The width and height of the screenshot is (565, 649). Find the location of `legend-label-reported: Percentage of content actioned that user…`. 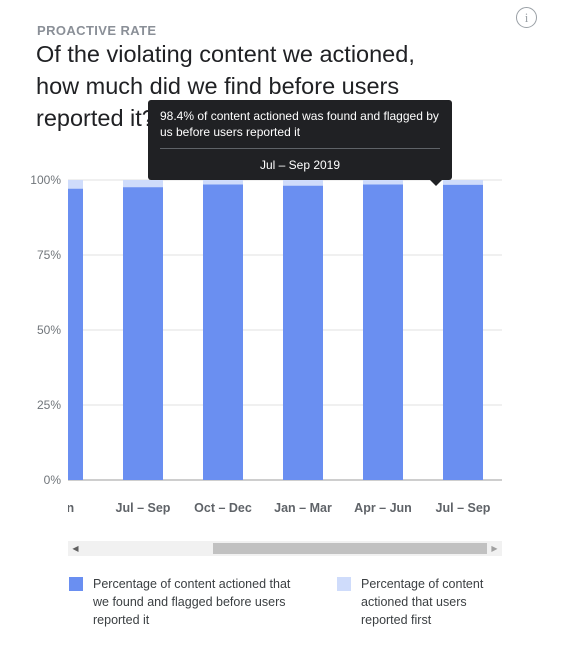

legend-label-reported: Percentage of content actioned that user… is located at coordinates (422, 602).